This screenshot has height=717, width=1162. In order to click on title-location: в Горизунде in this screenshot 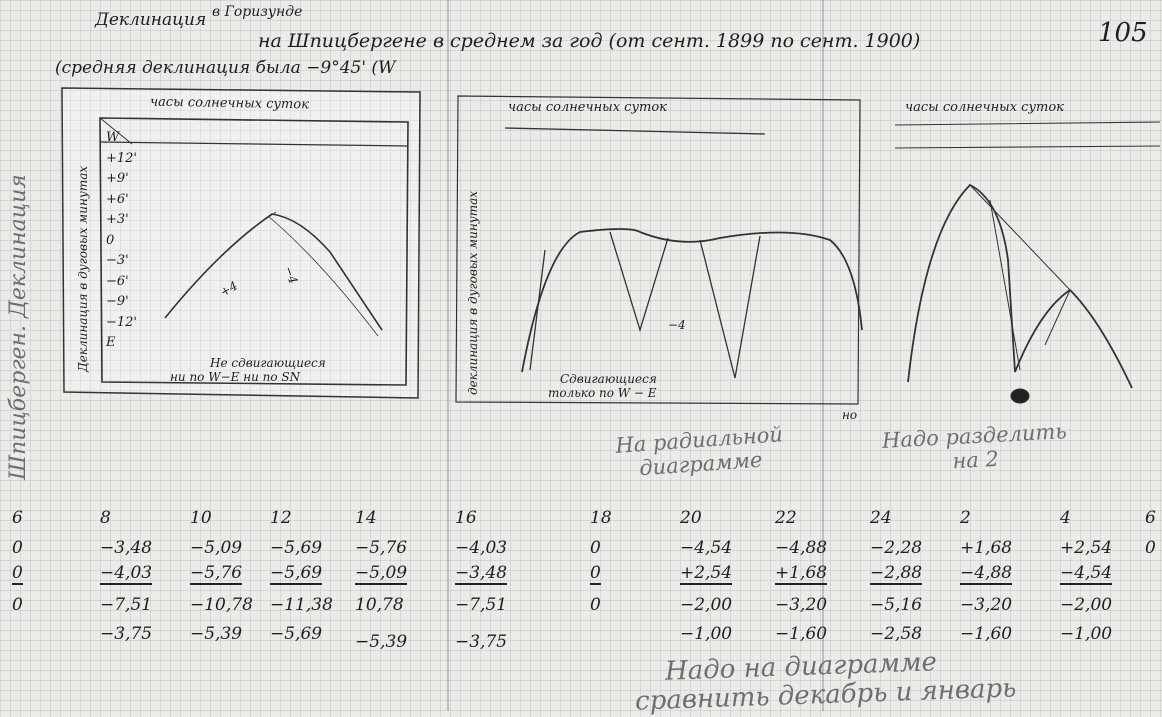, I will do `click(257, 12)`.